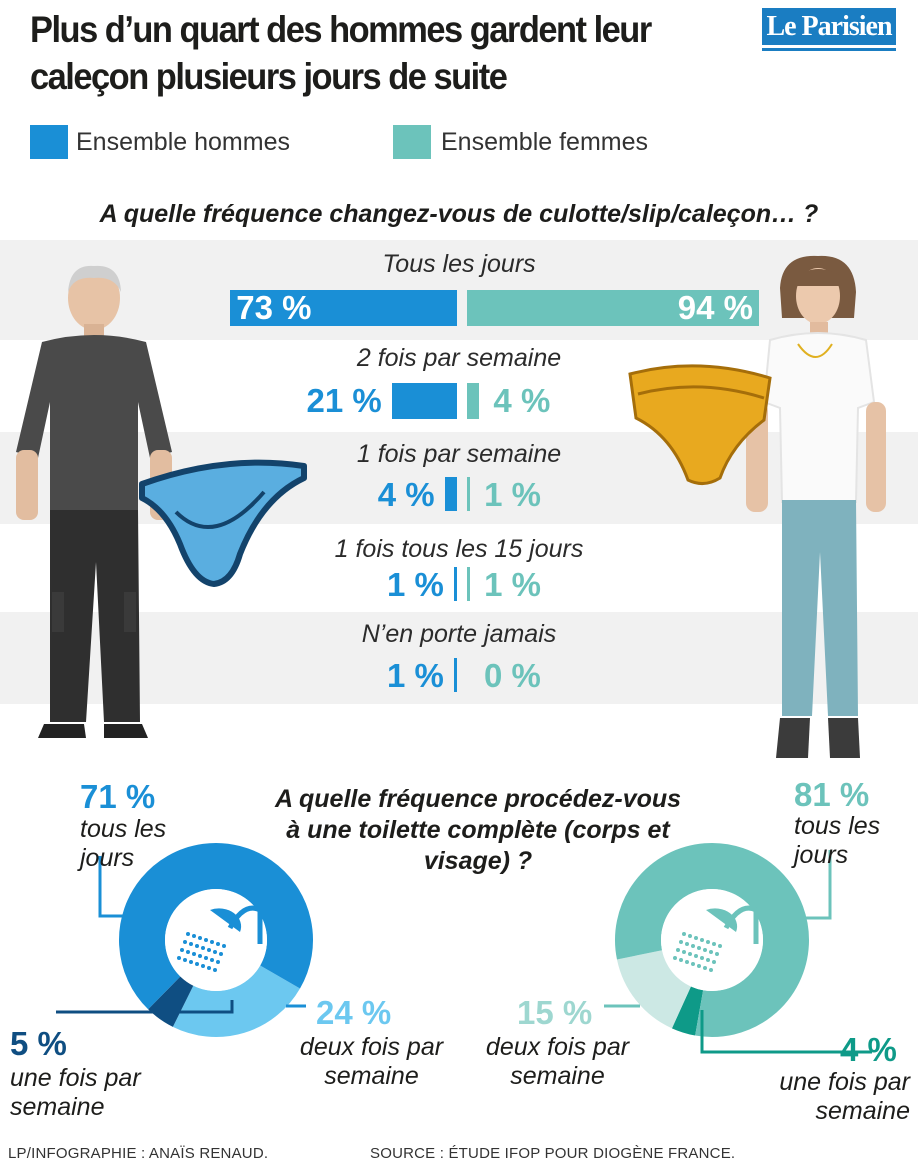  What do you see at coordinates (816, 506) in the screenshot?
I see `woman-figure-icon` at bounding box center [816, 506].